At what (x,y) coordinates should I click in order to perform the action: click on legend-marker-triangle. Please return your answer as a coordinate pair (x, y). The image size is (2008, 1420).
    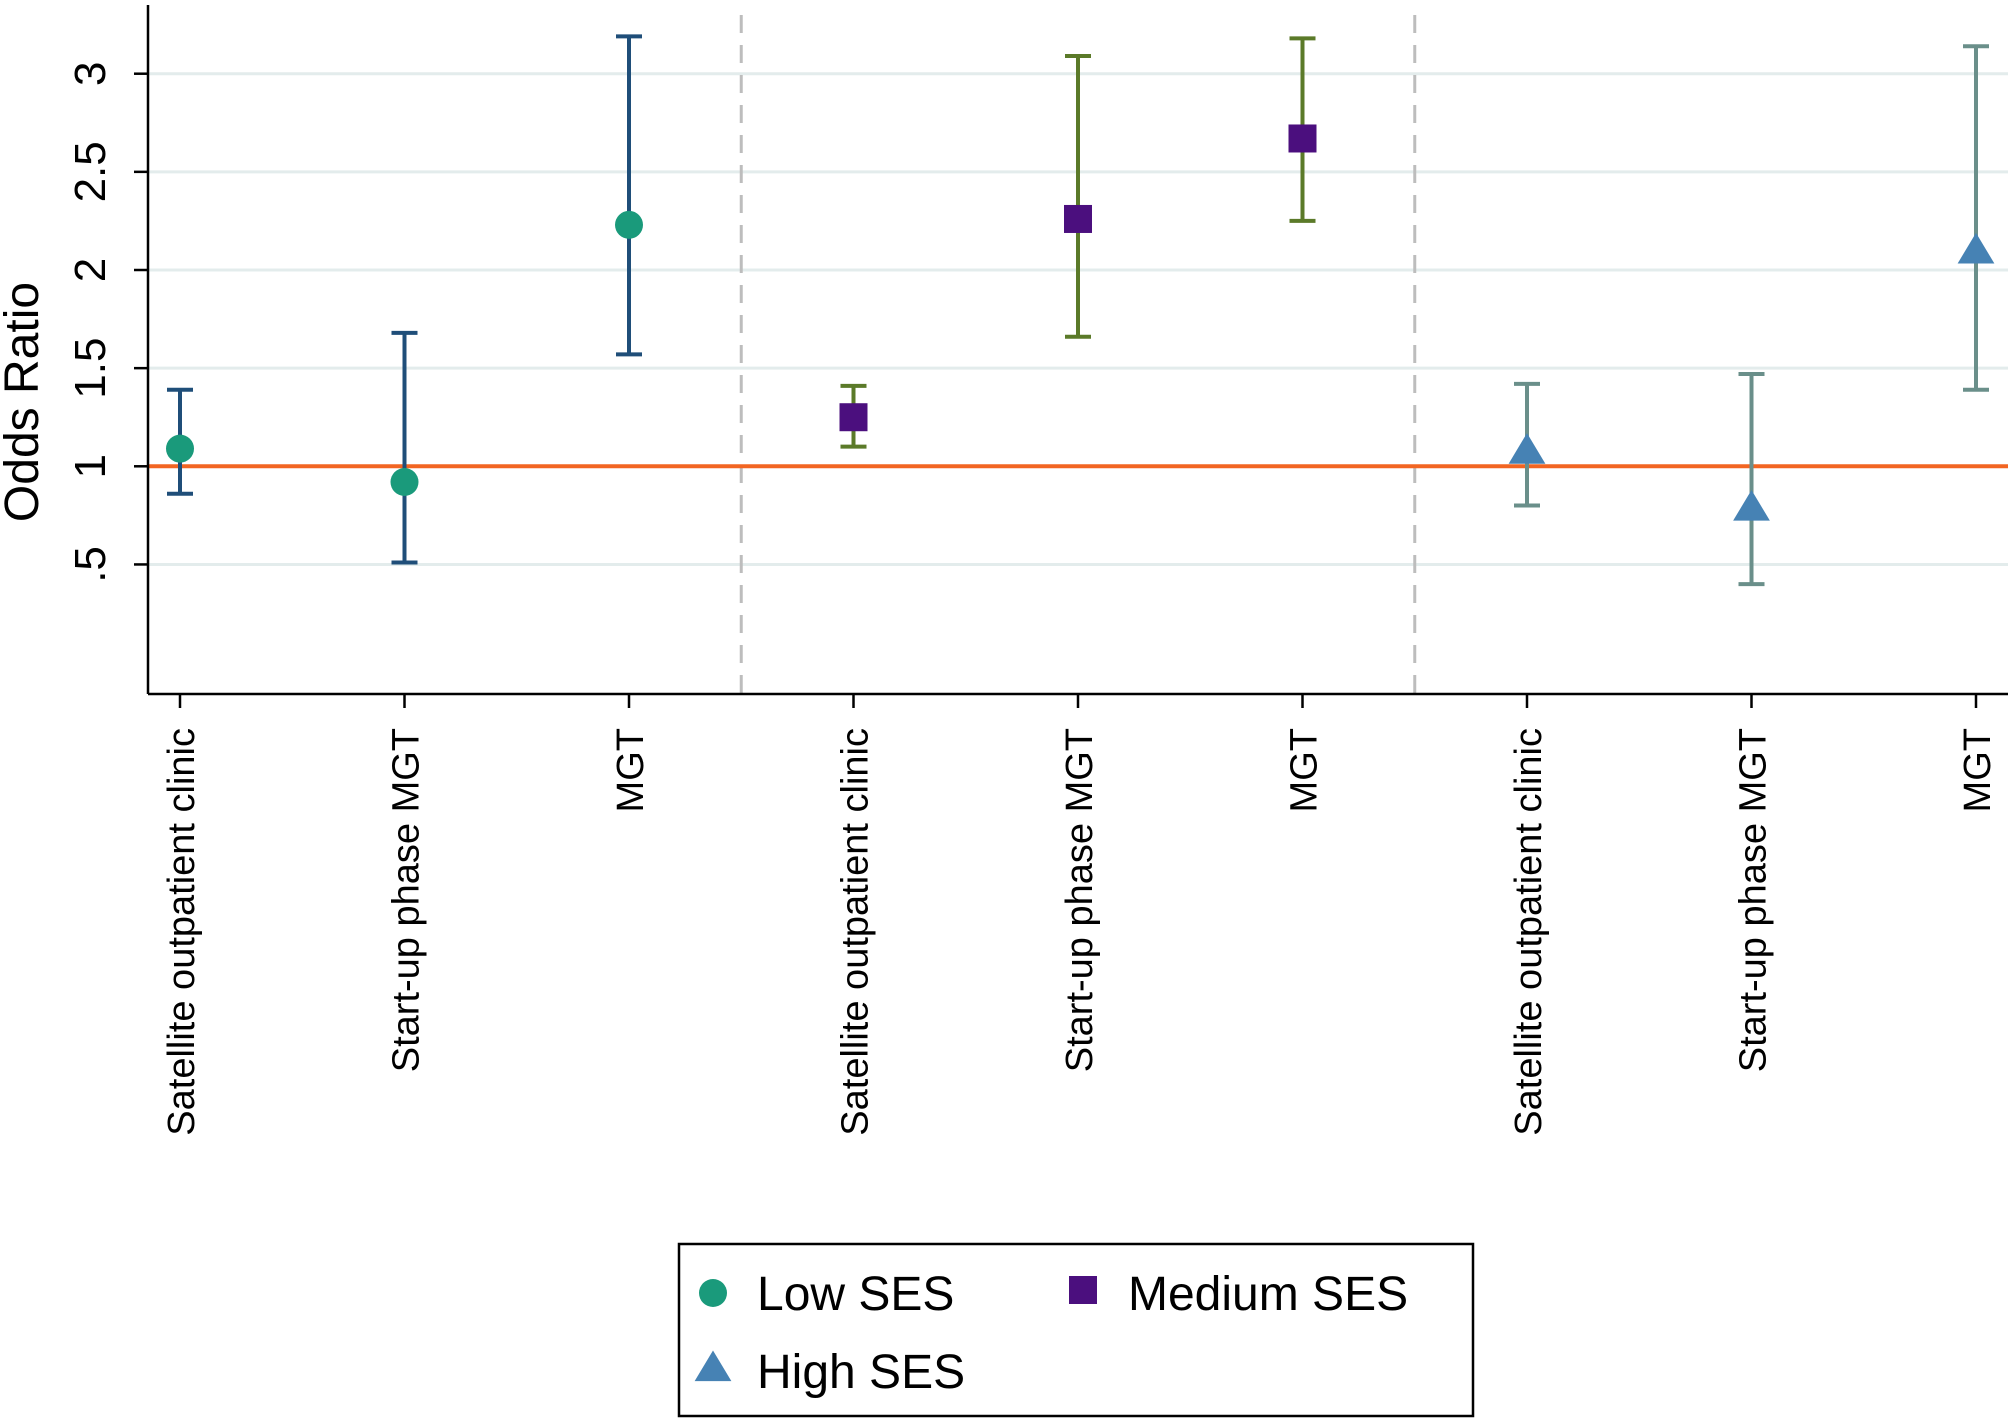
    Looking at the image, I should click on (713, 1366).